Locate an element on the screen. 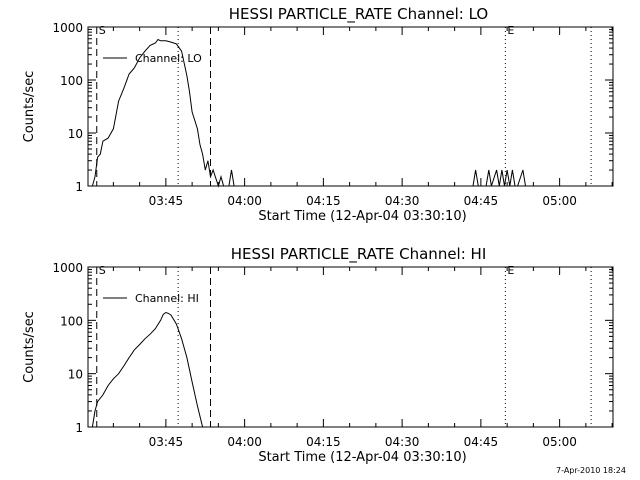 This screenshot has width=640, height=480. legend-label: Channel: LO is located at coordinates (168, 58).